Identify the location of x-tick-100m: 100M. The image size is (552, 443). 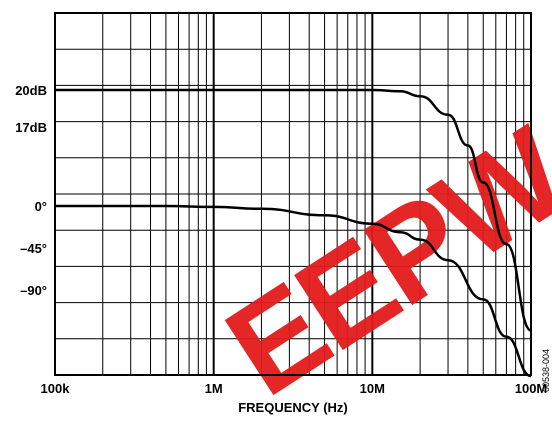
(531, 388).